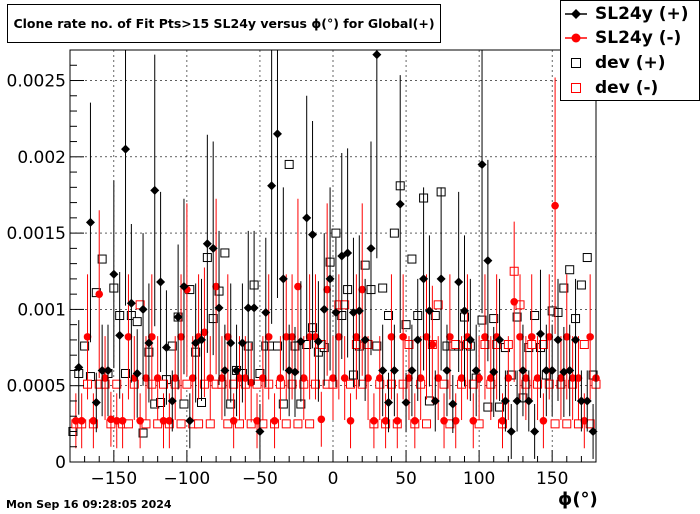 The width and height of the screenshot is (700, 514). Describe the element at coordinates (36, 234) in the screenshot. I see `y-tick-label: 0.0015` at that location.